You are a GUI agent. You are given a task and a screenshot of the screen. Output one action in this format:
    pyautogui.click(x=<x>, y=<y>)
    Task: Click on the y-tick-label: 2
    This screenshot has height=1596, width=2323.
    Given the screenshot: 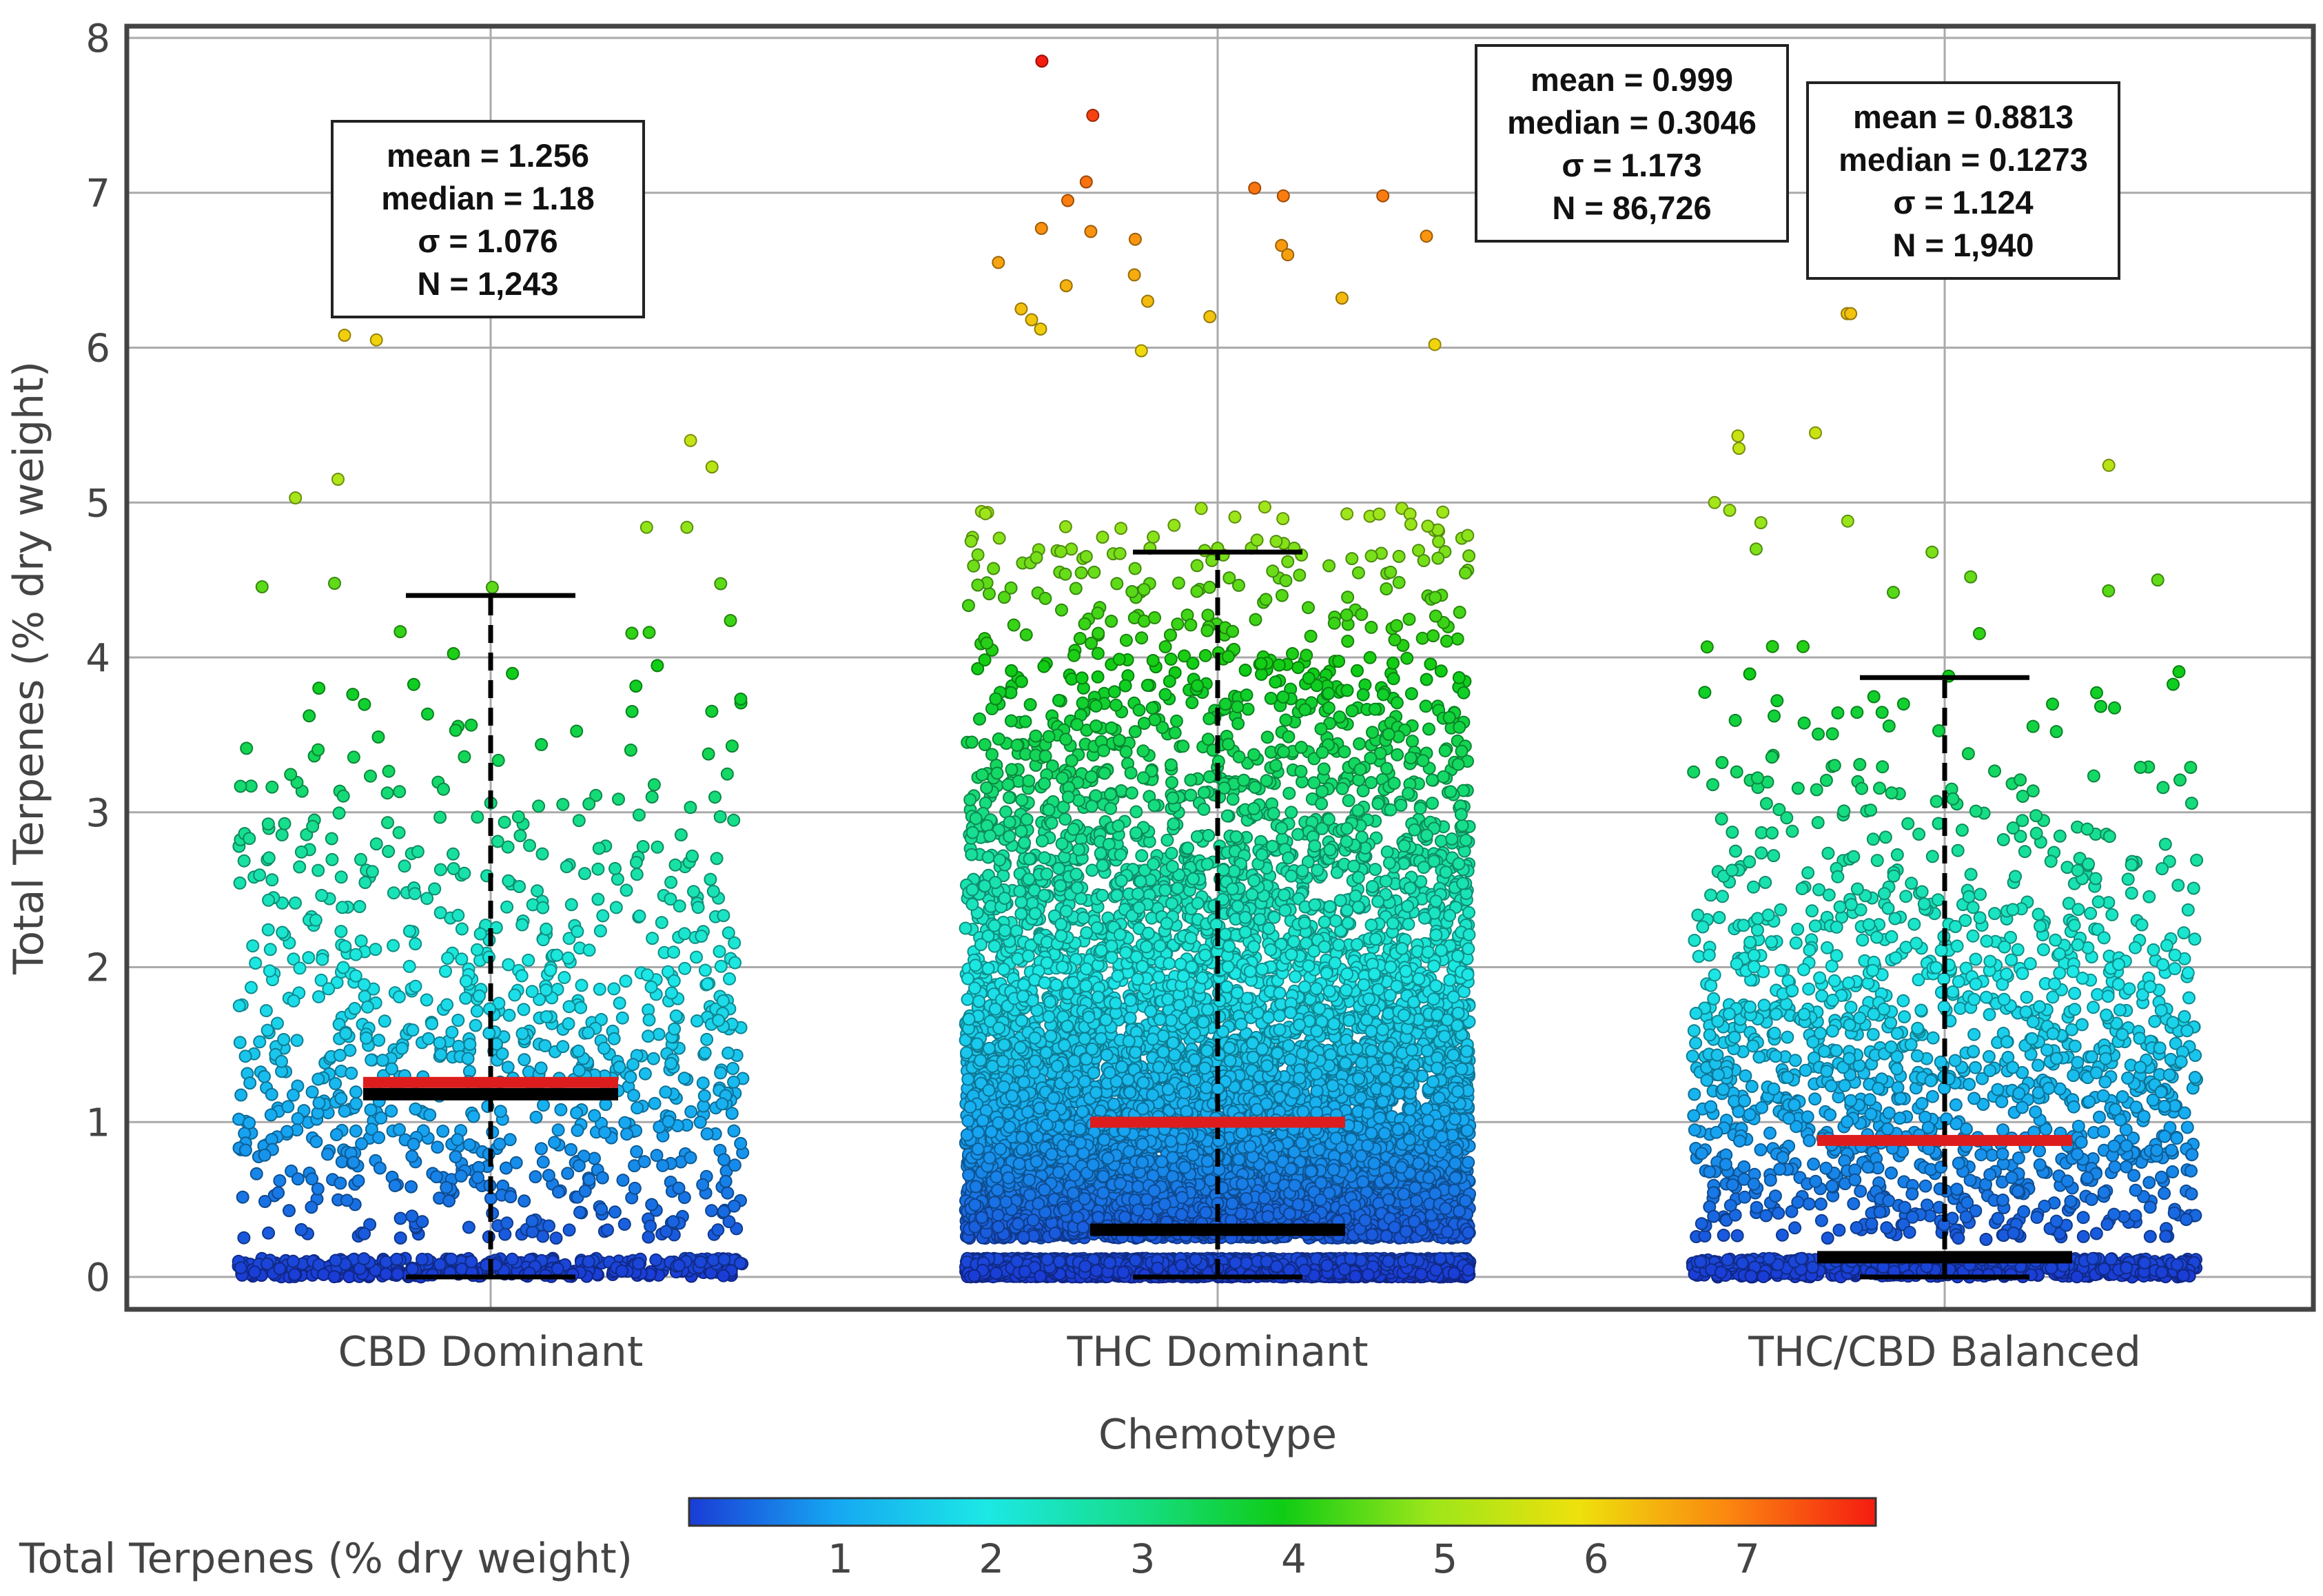 What is the action you would take?
    pyautogui.click(x=97, y=968)
    